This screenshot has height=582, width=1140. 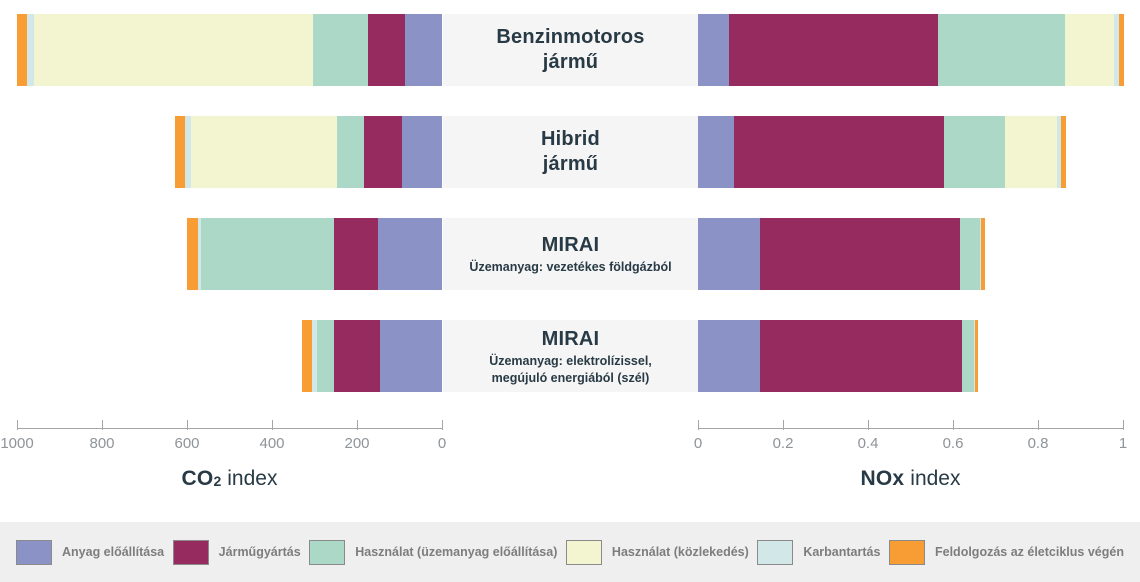 I want to click on row-label-benzin: Benzinmotoros jármű, so click(x=570, y=50).